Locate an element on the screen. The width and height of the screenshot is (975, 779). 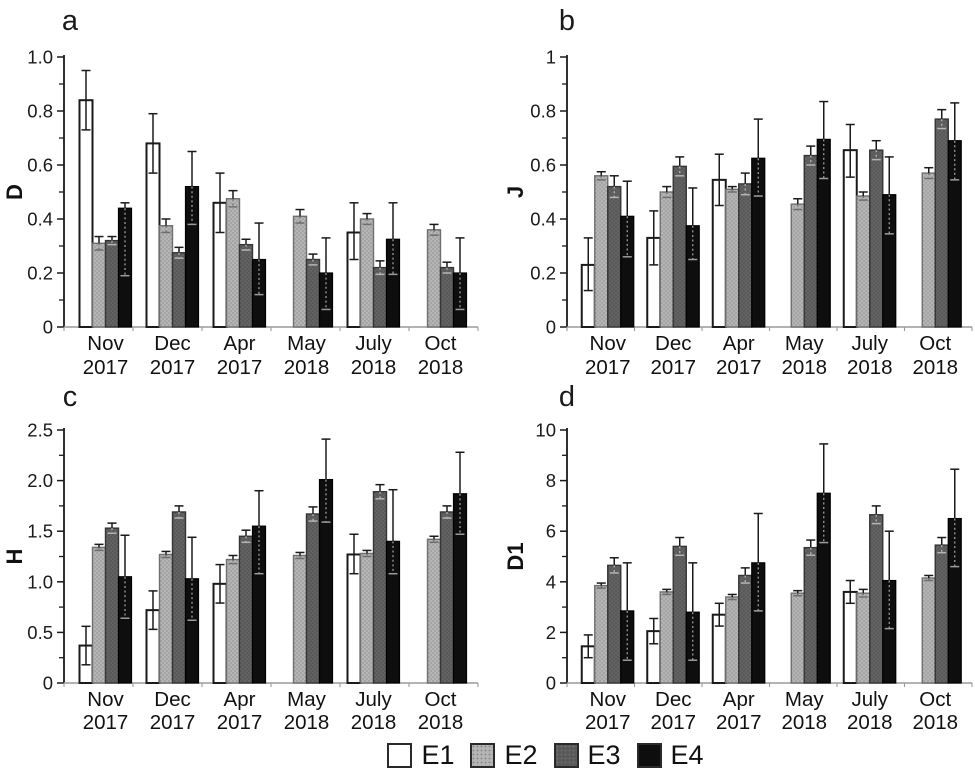
error-bars is located at coordinates (771, 552).